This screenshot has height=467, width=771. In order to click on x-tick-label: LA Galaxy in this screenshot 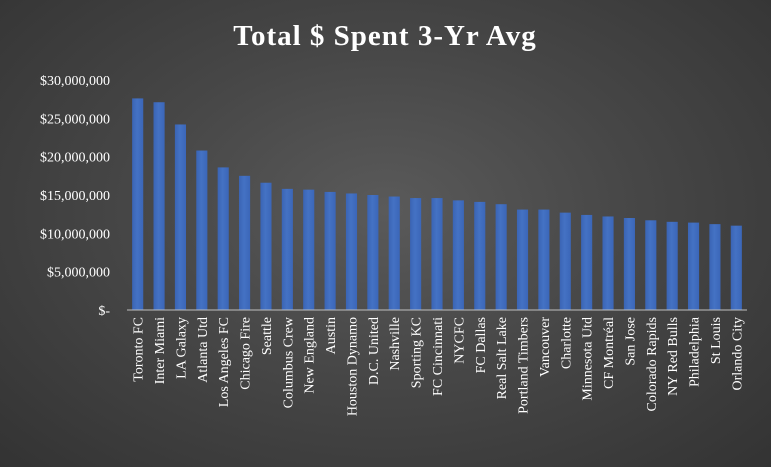, I will do `click(181, 348)`.